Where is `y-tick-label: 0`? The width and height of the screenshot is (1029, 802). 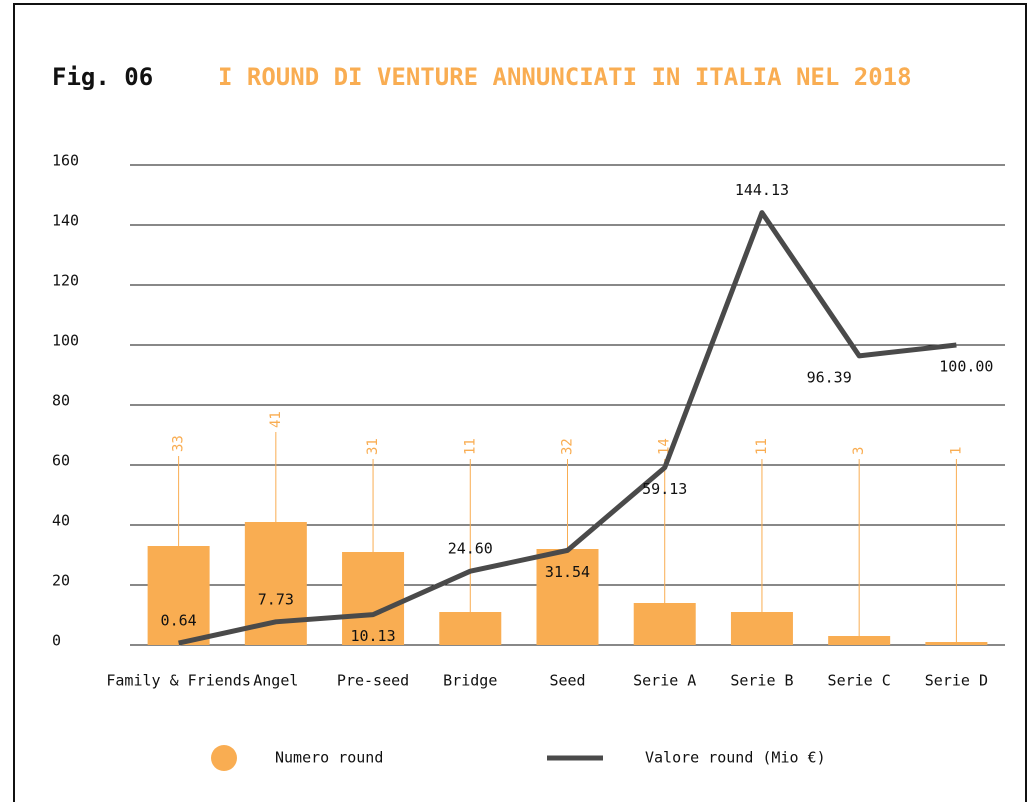 y-tick-label: 0 is located at coordinates (56, 641).